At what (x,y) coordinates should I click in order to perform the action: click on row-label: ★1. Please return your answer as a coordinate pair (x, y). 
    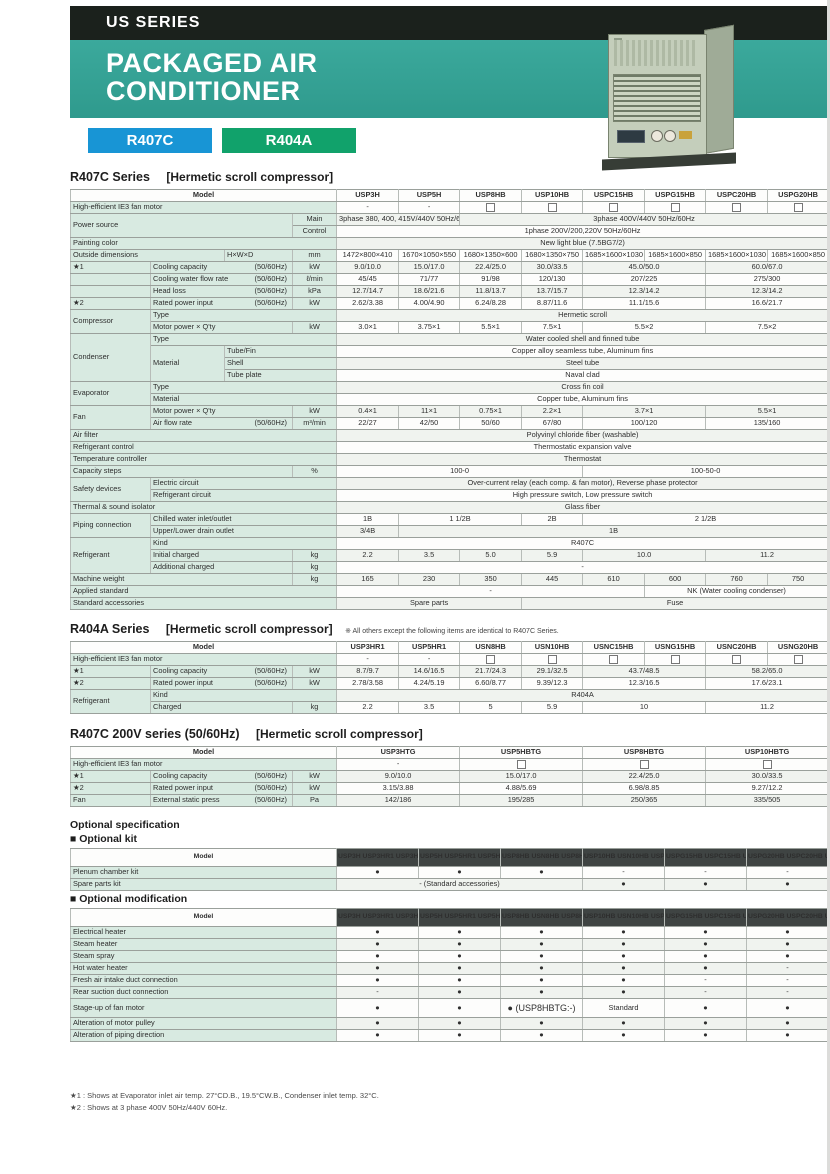
    Looking at the image, I should click on (110, 267).